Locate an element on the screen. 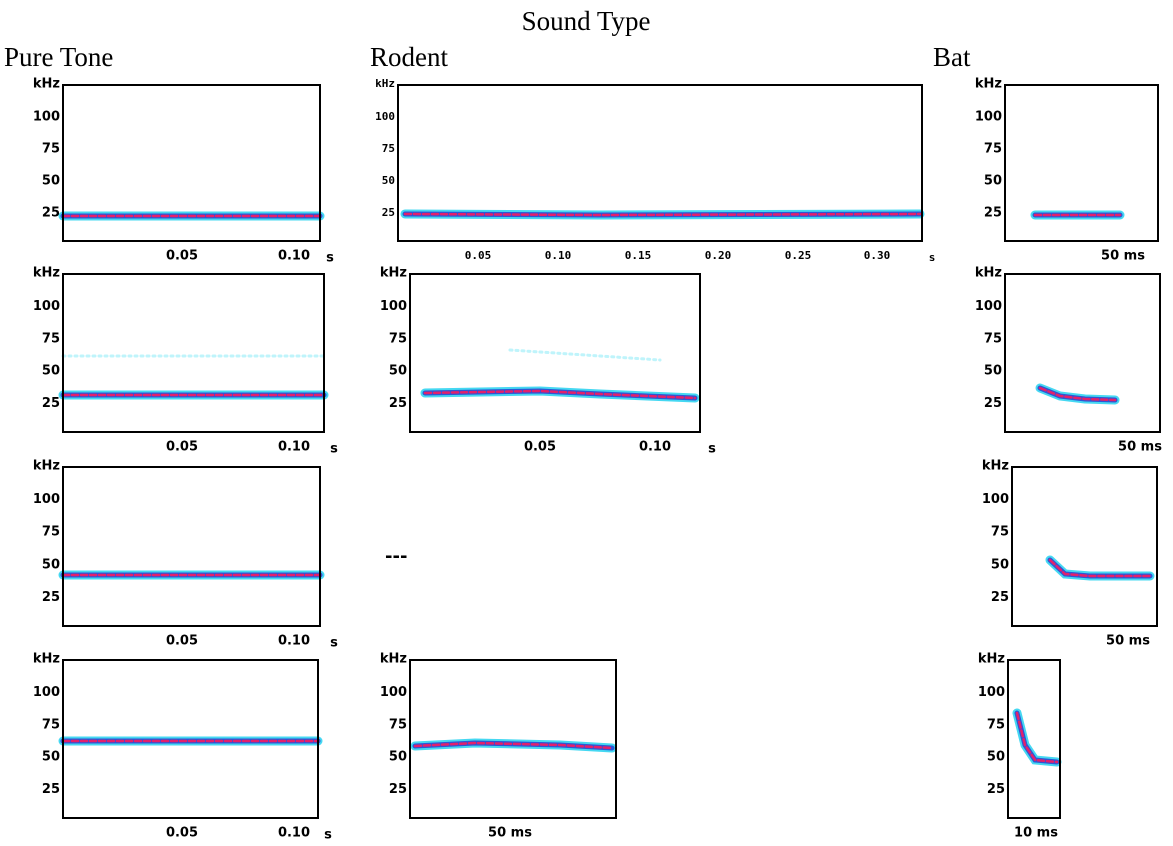  x-tick-label: 0.20 is located at coordinates (718, 255).